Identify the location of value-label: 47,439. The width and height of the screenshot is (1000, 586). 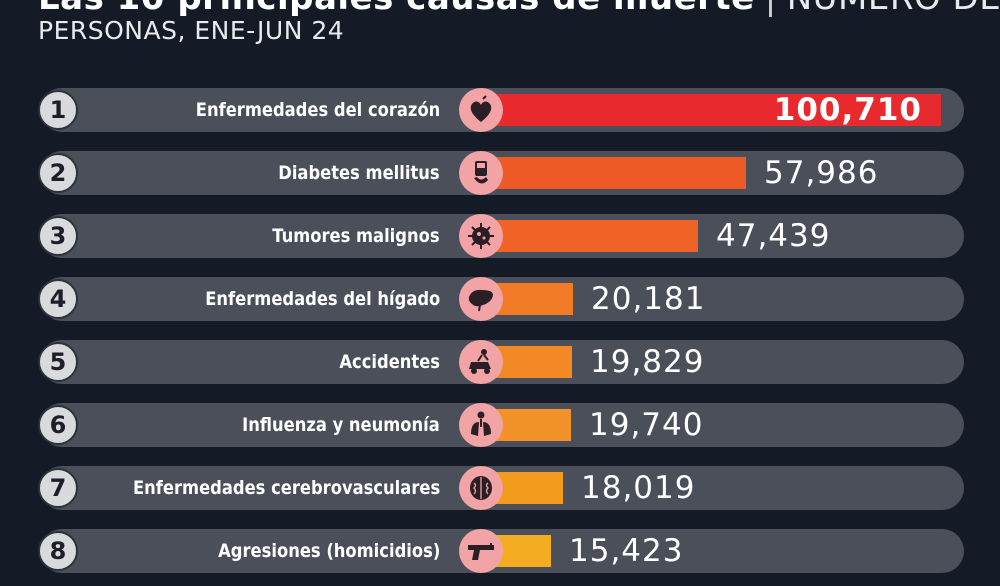
(773, 236).